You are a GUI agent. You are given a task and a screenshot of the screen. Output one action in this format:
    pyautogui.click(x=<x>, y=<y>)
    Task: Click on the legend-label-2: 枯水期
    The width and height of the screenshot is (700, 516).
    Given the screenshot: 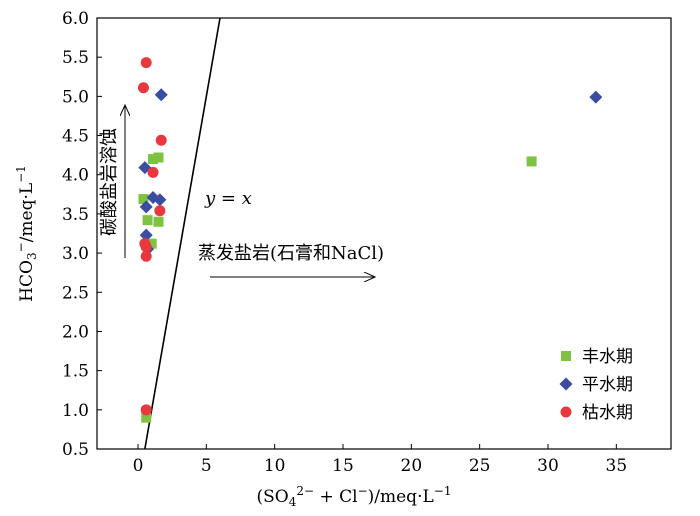 What is the action you would take?
    pyautogui.click(x=607, y=413)
    